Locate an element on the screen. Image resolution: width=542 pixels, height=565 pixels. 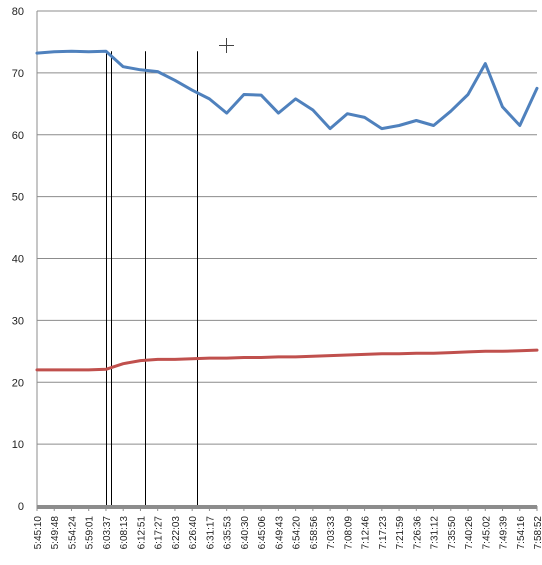
x-tick-label: 7:08:09 is located at coordinates (348, 533).